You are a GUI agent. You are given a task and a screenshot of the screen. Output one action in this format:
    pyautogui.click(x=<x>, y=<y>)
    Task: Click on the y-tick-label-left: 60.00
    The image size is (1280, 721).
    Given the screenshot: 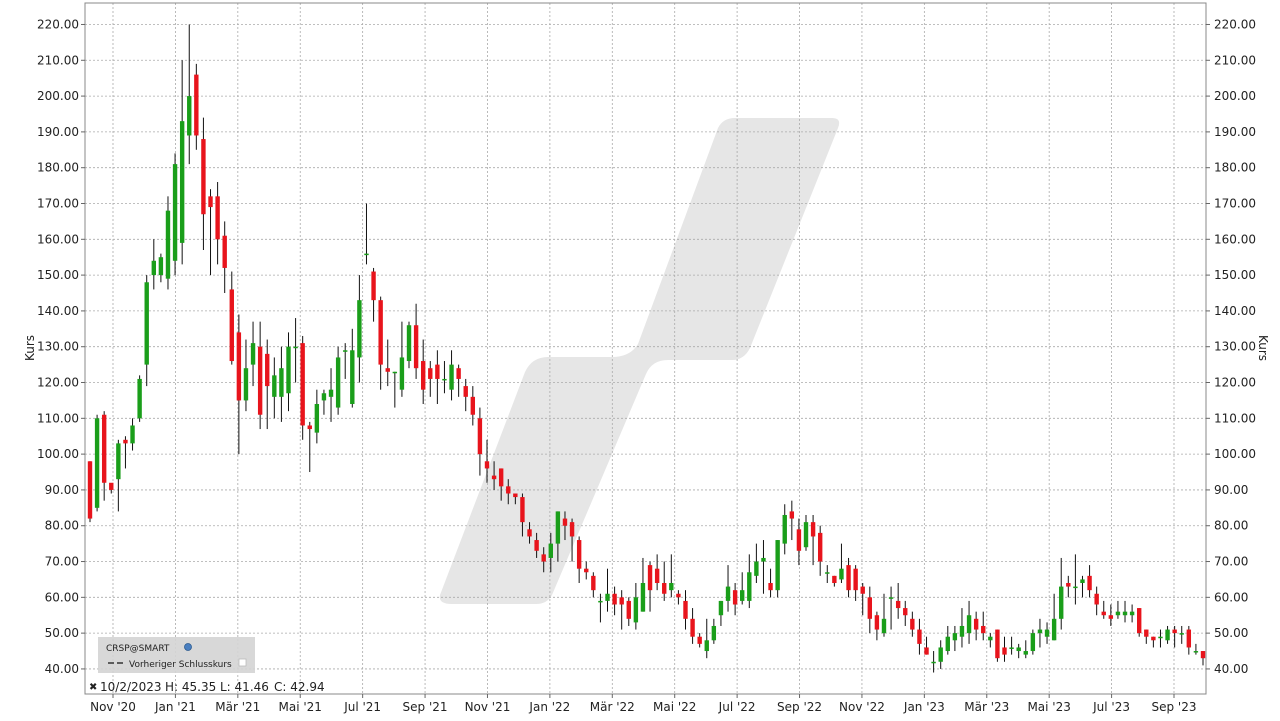 What is the action you would take?
    pyautogui.click(x=62, y=597)
    